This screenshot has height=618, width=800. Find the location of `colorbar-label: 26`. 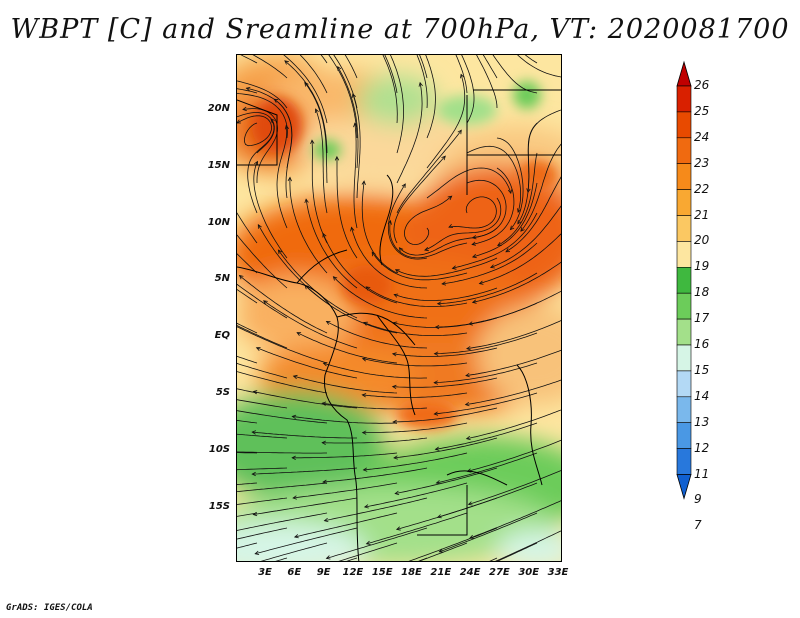

colorbar-label: 26 is located at coordinates (702, 85).